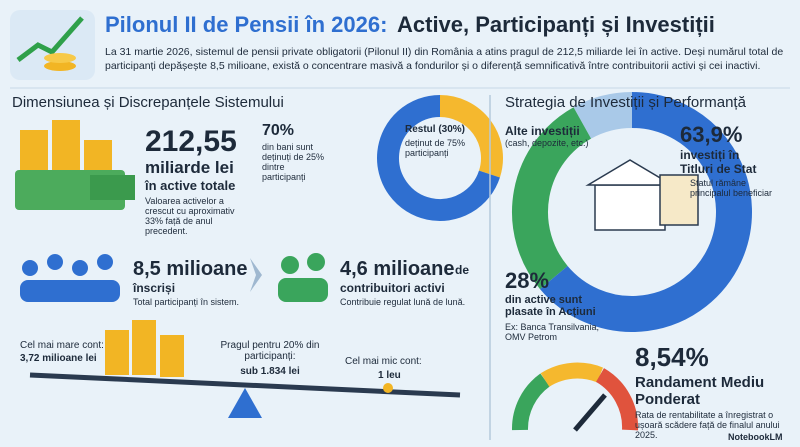 Image resolution: width=800 pixels, height=447 pixels. Describe the element at coordinates (75, 165) in the screenshot. I see `money-icon` at that location.